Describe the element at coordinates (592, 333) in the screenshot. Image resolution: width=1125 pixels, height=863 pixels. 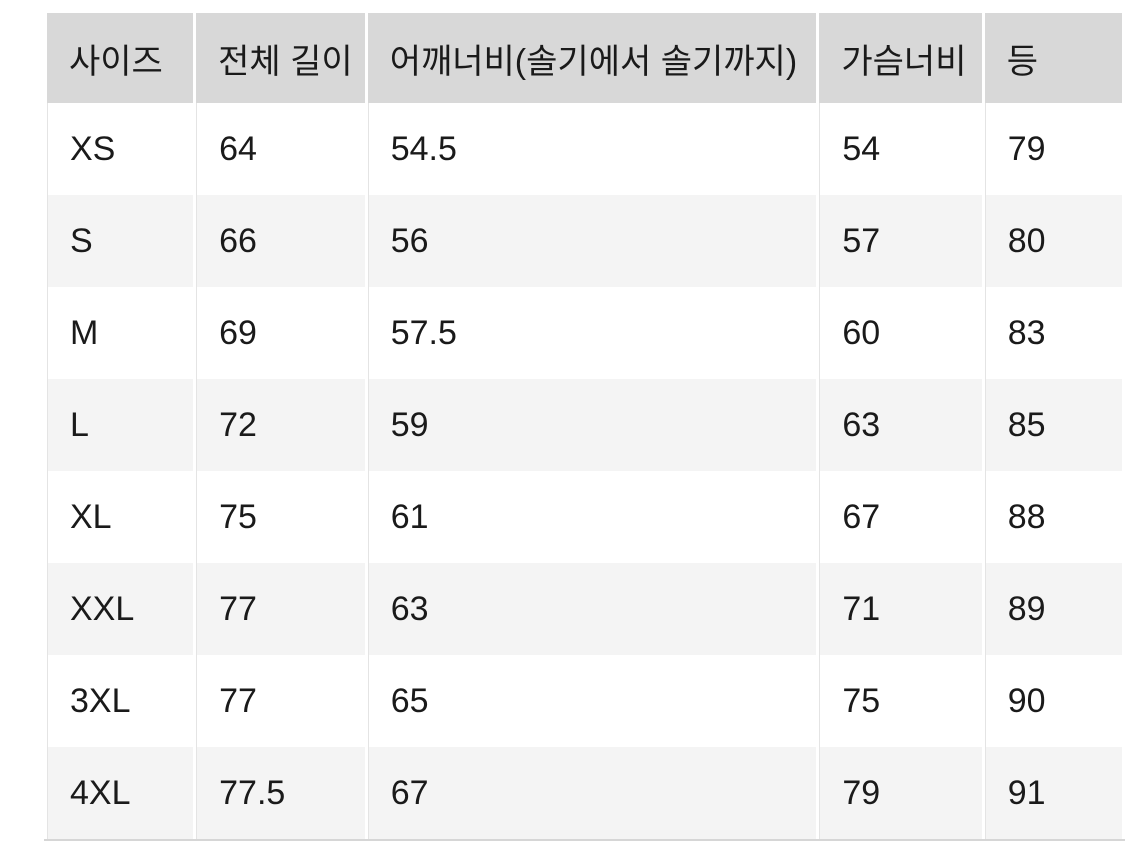
I see `measurement-cell: 57.5` at that location.